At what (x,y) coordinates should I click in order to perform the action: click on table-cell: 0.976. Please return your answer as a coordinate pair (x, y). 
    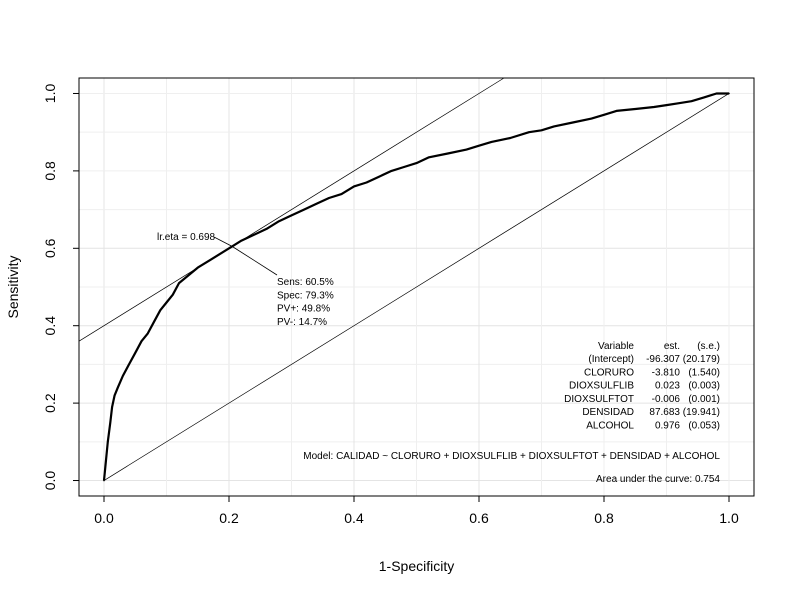
    Looking at the image, I should click on (667, 426).